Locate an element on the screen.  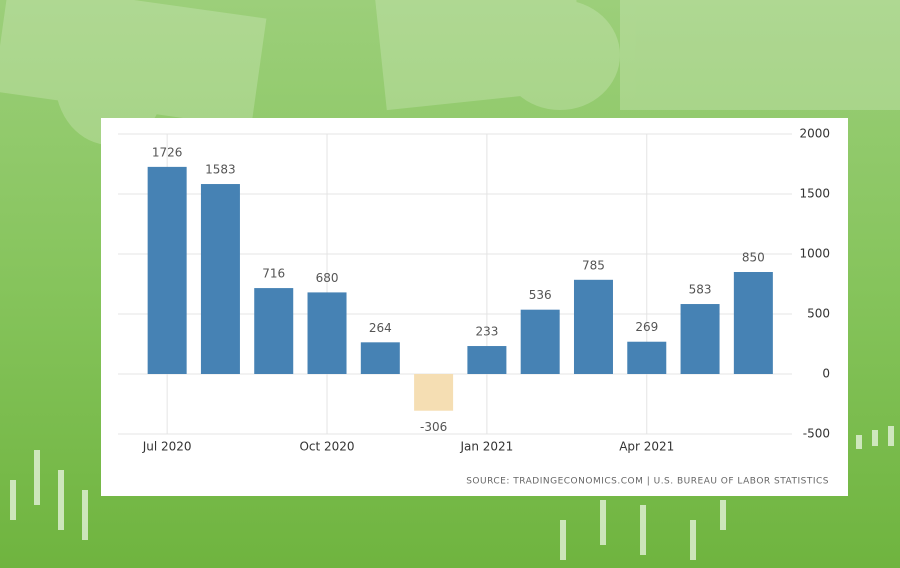
y-tick-label: 500 is located at coordinates (818, 314).